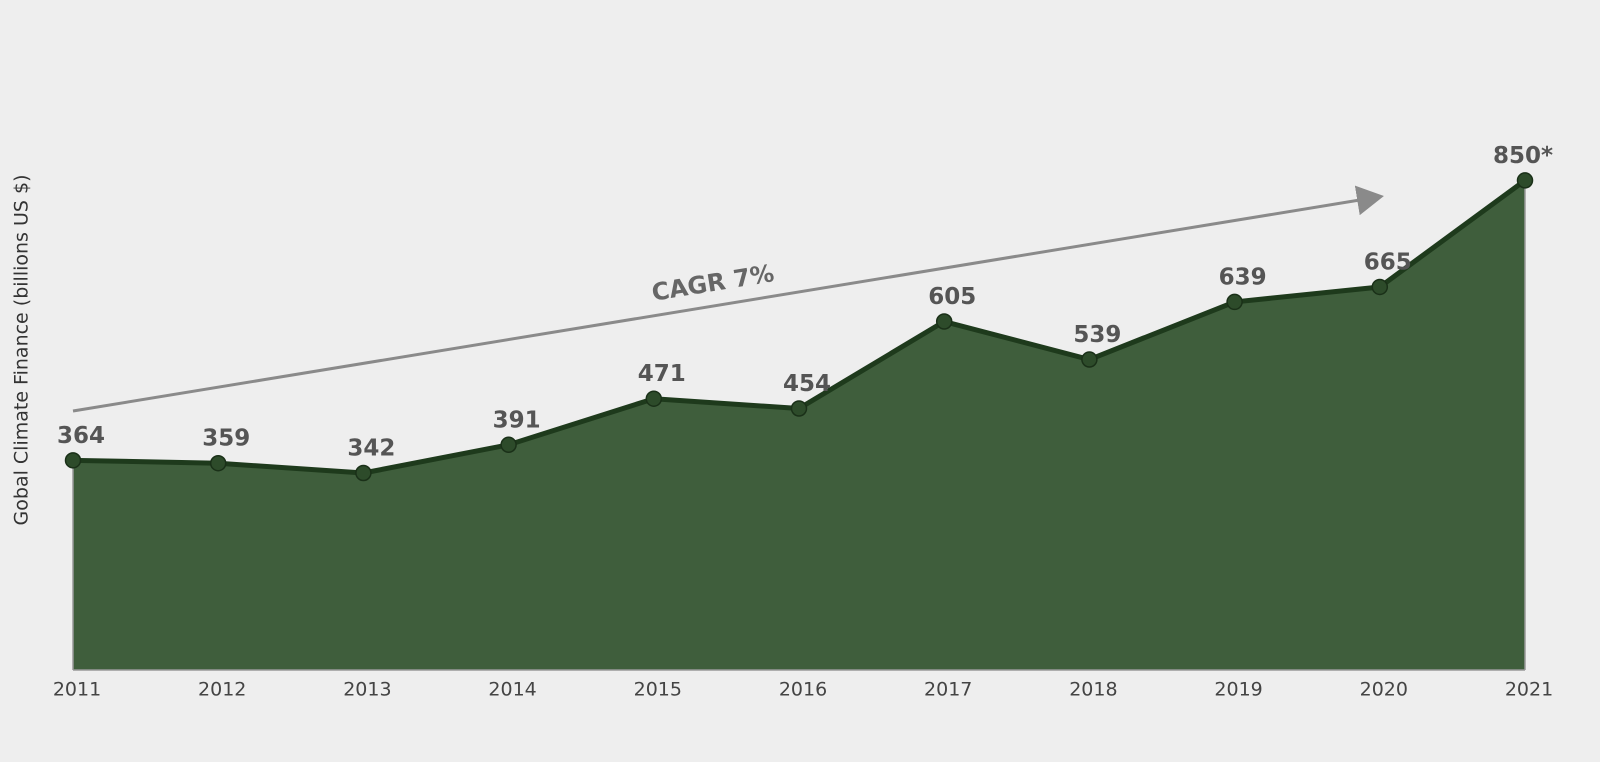 This screenshot has height=762, width=1600. What do you see at coordinates (1093, 690) in the screenshot?
I see `x-tick-label: 2018` at bounding box center [1093, 690].